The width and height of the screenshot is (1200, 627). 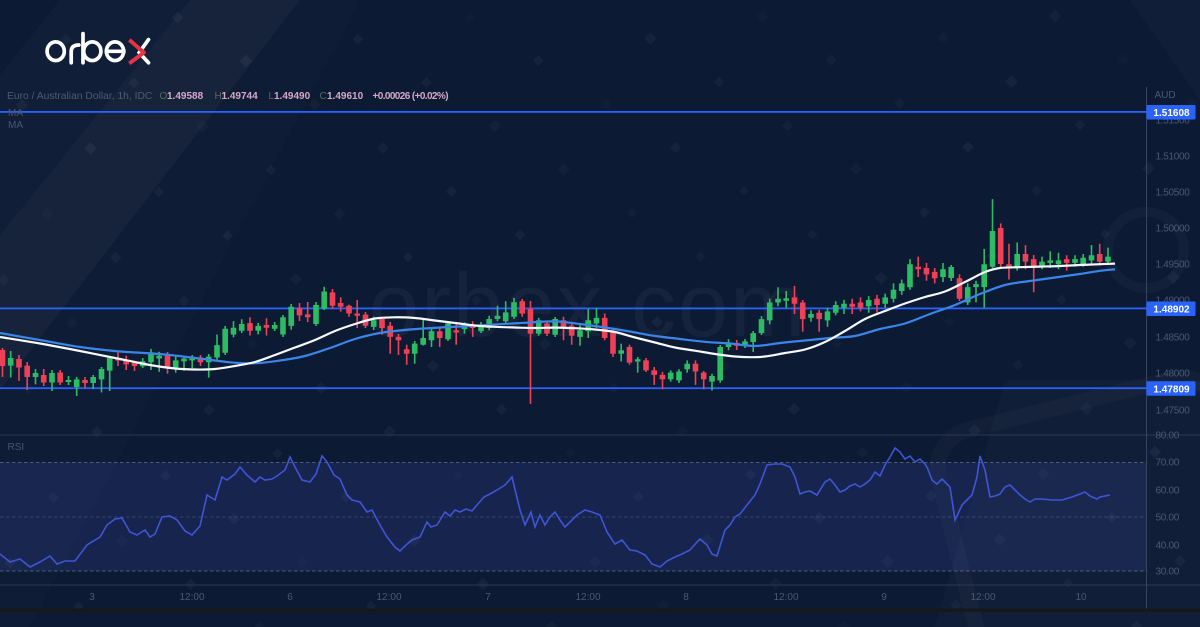 I want to click on svg-text: RSI, so click(x=16, y=447).